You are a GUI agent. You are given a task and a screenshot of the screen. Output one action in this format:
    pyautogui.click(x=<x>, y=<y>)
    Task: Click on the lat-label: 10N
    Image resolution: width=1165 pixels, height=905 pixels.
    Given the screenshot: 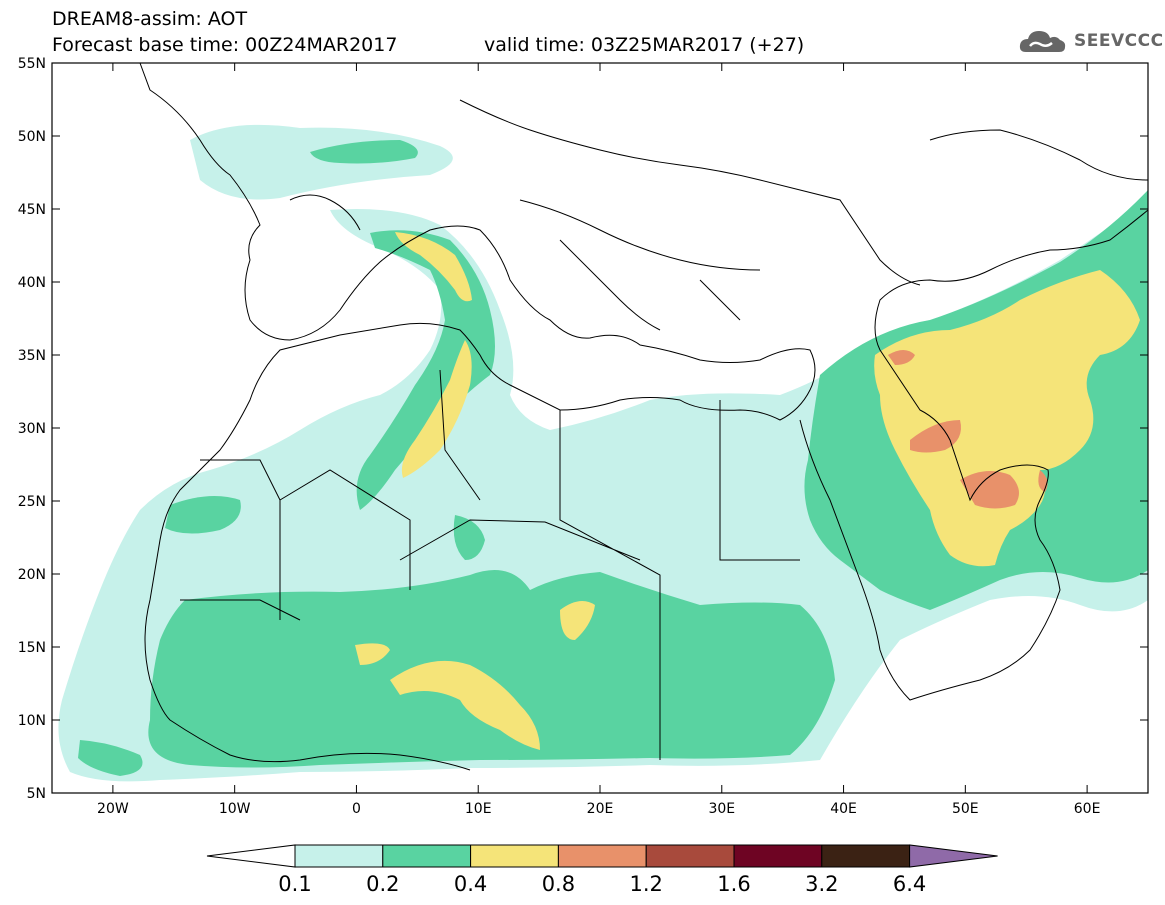 What is the action you would take?
    pyautogui.click(x=32, y=721)
    